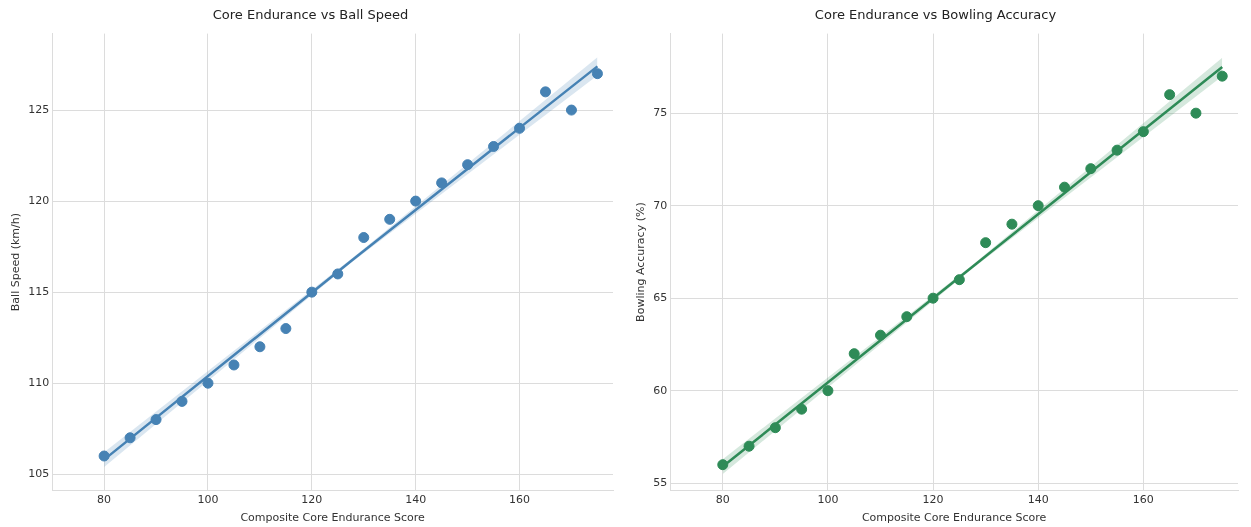 The height and width of the screenshot is (527, 1251). What do you see at coordinates (660, 298) in the screenshot?
I see `y-tick-label: 65` at bounding box center [660, 298].